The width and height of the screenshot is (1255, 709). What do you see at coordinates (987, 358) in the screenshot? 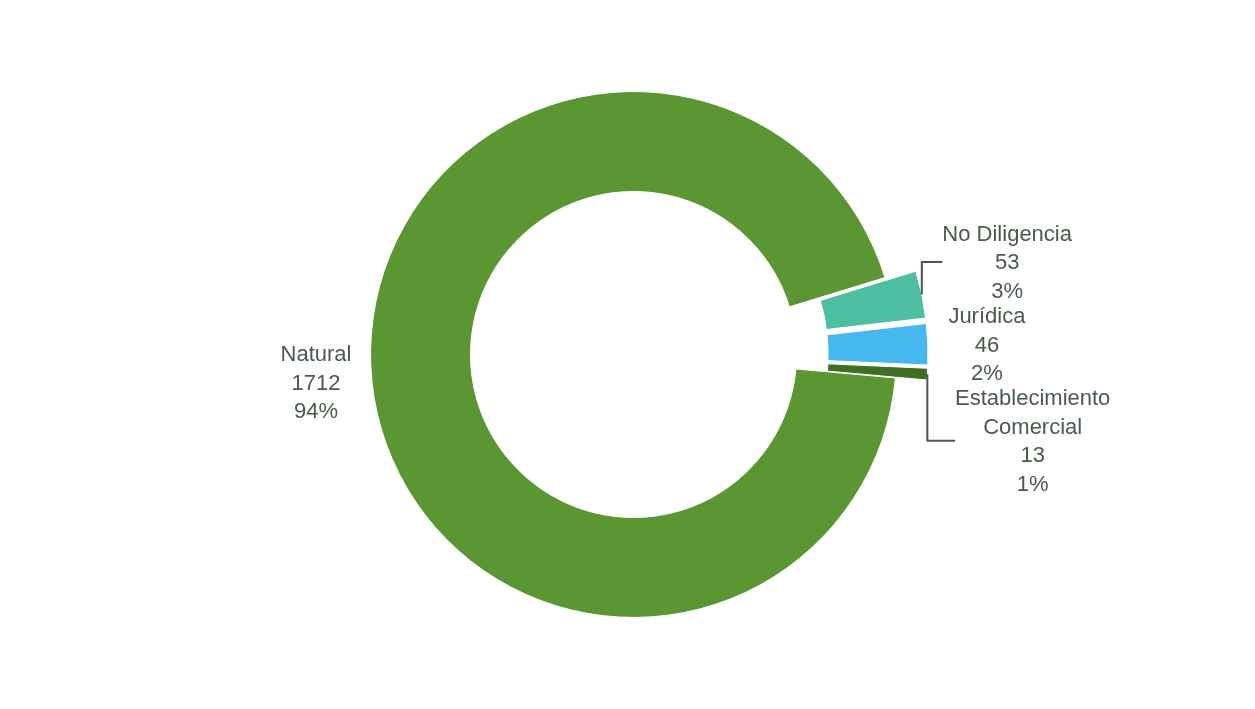
I see `data-label: 46 2%` at bounding box center [987, 358].